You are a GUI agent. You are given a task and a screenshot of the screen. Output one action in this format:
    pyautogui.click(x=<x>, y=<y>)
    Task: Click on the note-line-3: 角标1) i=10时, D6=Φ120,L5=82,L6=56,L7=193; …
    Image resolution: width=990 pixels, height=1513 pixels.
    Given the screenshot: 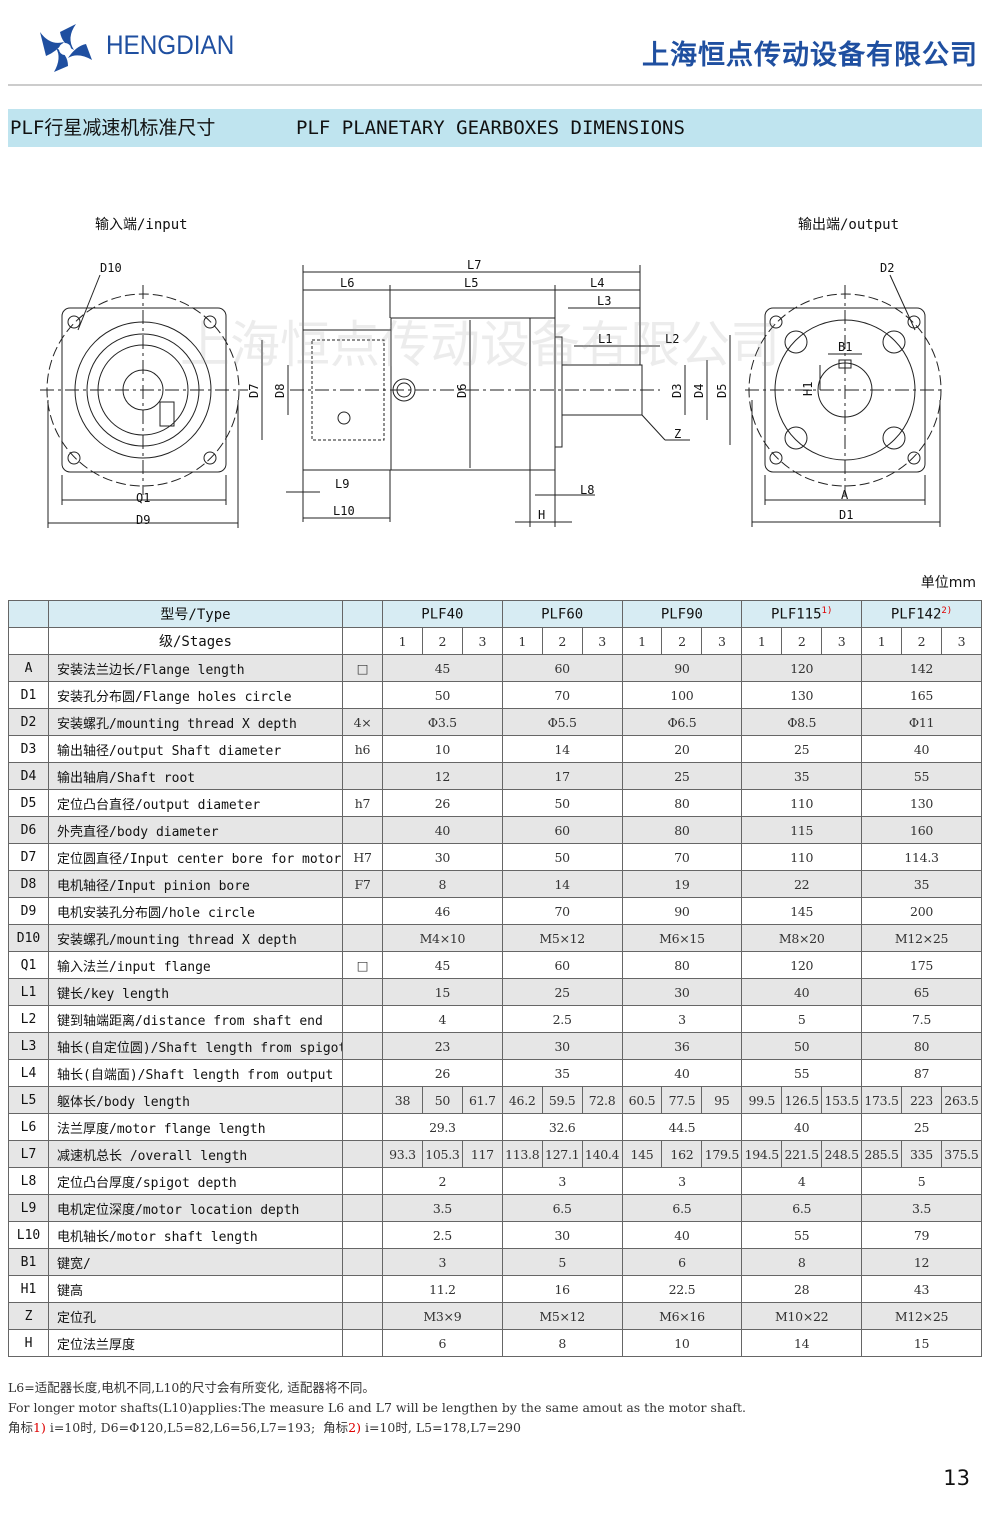 What is the action you would take?
    pyautogui.click(x=377, y=1428)
    